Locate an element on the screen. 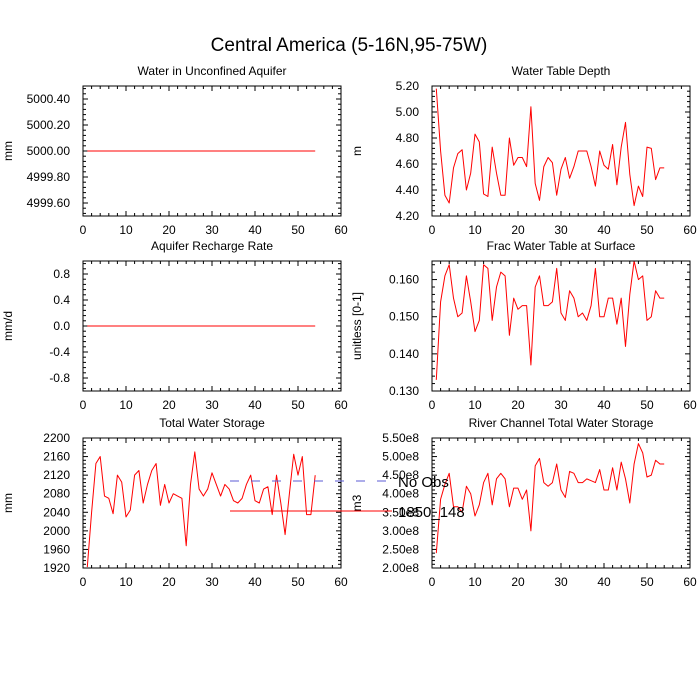 This screenshot has height=700, width=700. y-tick-label: 3.00e8 is located at coordinates (400, 531).